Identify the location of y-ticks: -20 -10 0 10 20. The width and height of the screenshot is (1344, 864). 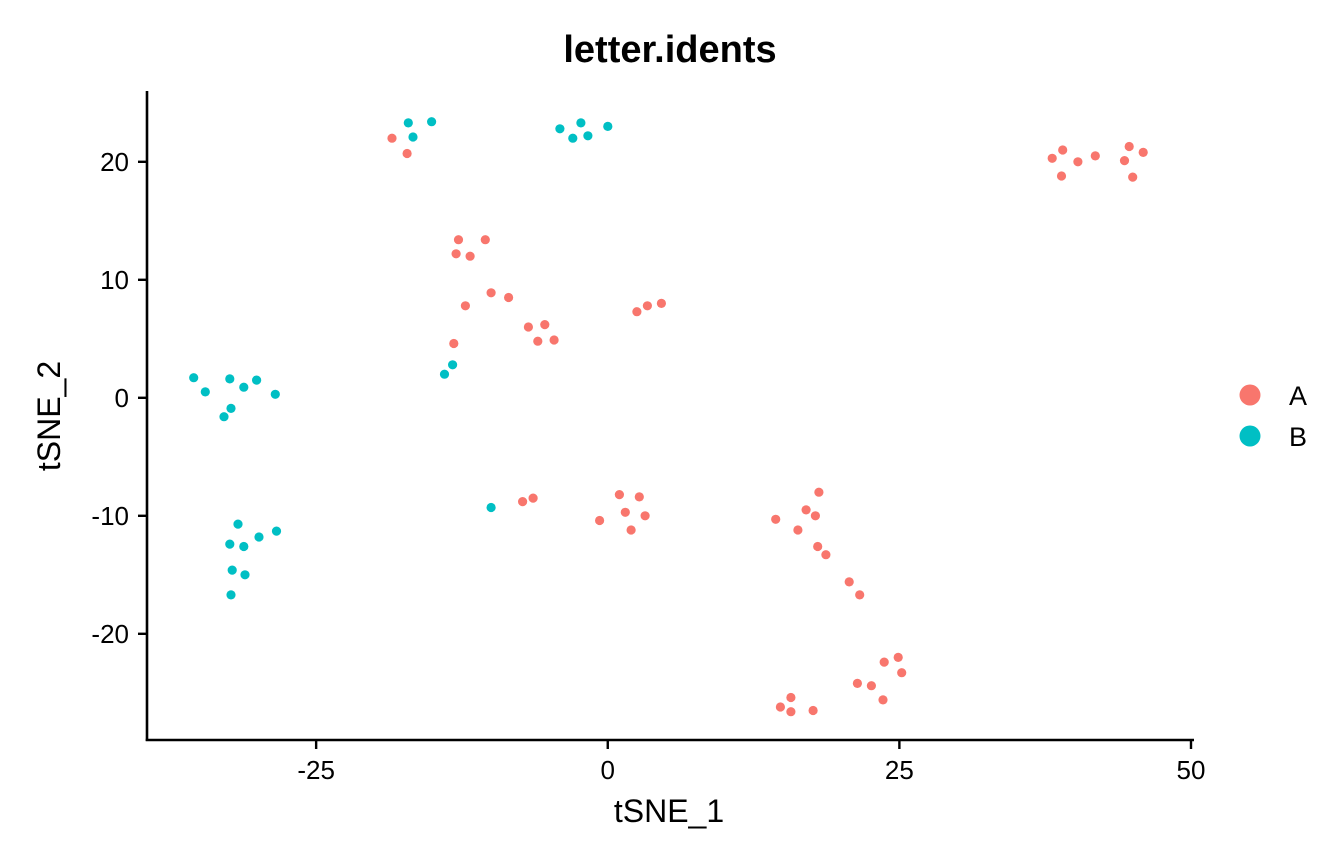
(119, 398).